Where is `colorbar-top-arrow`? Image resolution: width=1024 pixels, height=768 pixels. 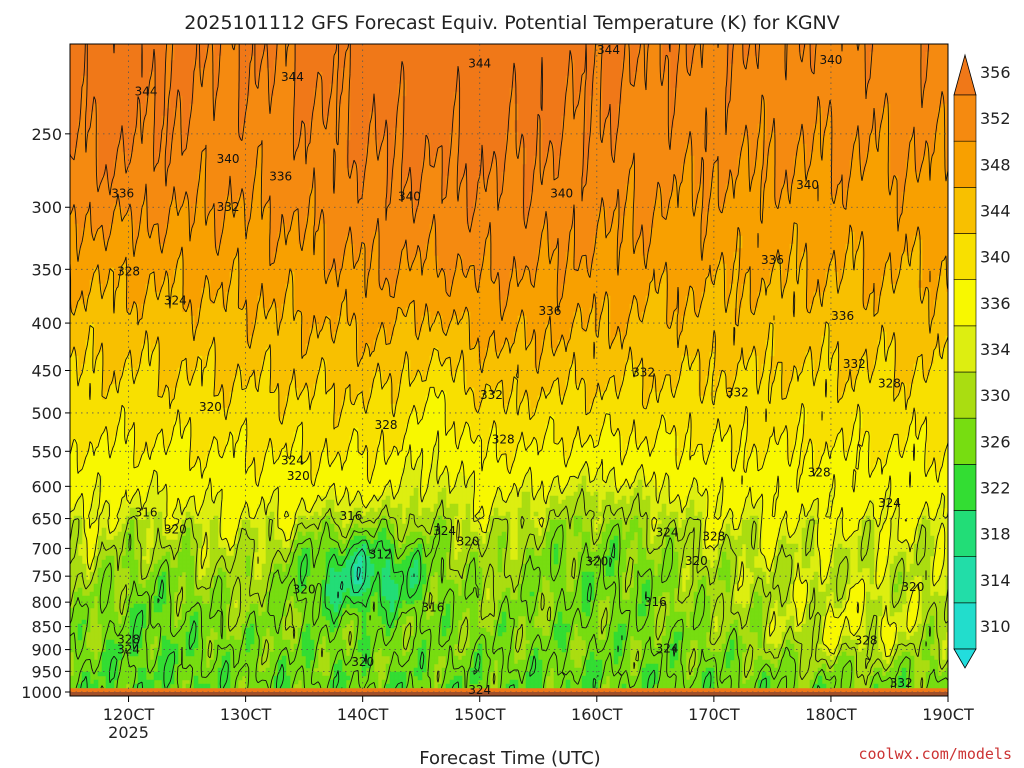
colorbar-top-arrow is located at coordinates (965, 74).